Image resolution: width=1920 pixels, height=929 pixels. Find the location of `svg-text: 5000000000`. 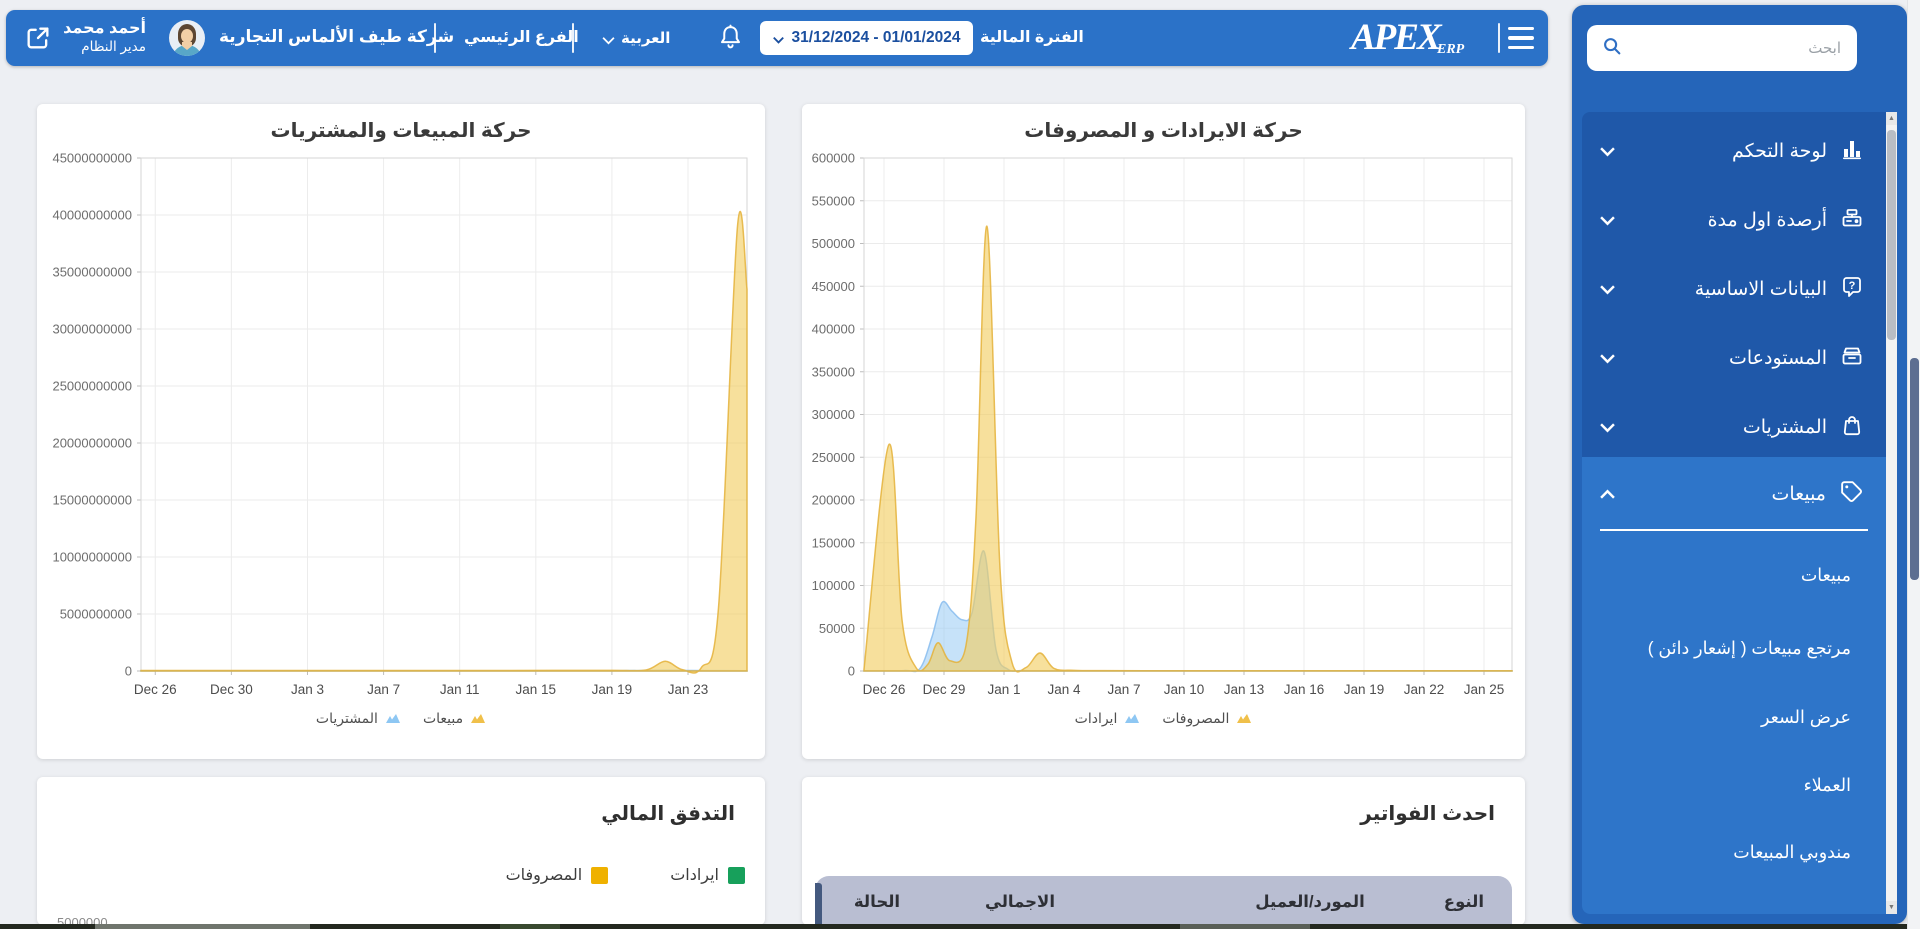

svg-text: 5000000000 is located at coordinates (96, 614).